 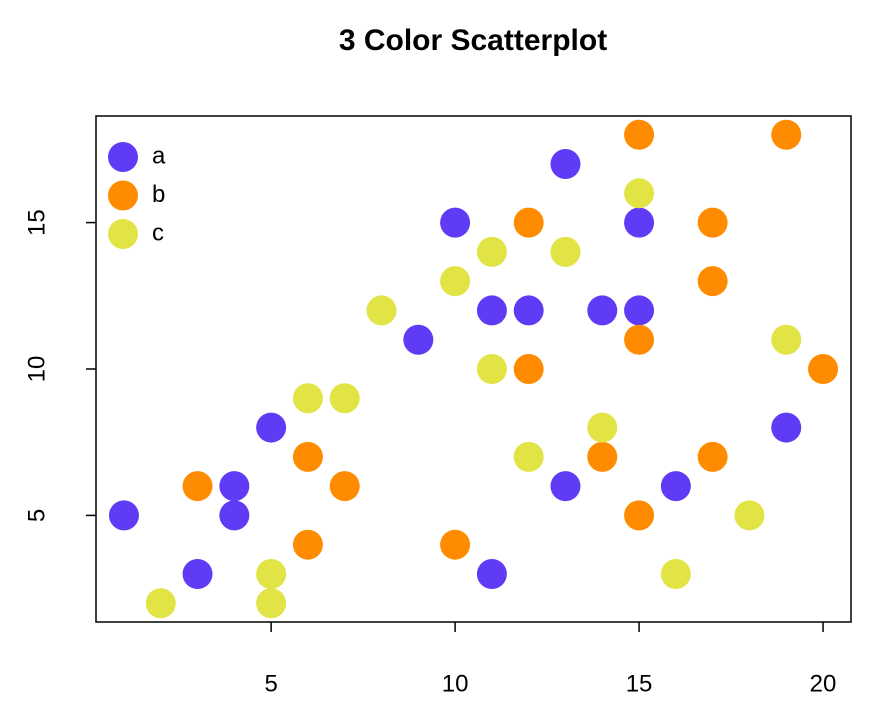 I want to click on y-tick-label: 5, so click(x=36, y=515).